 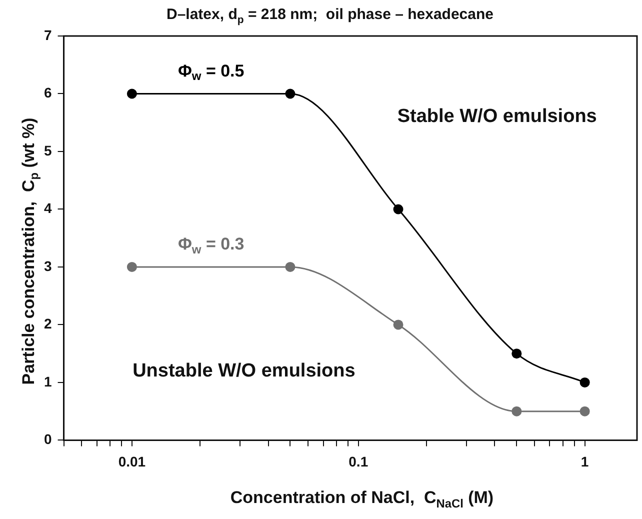 I want to click on y-tick-label: 6, so click(x=48, y=92).